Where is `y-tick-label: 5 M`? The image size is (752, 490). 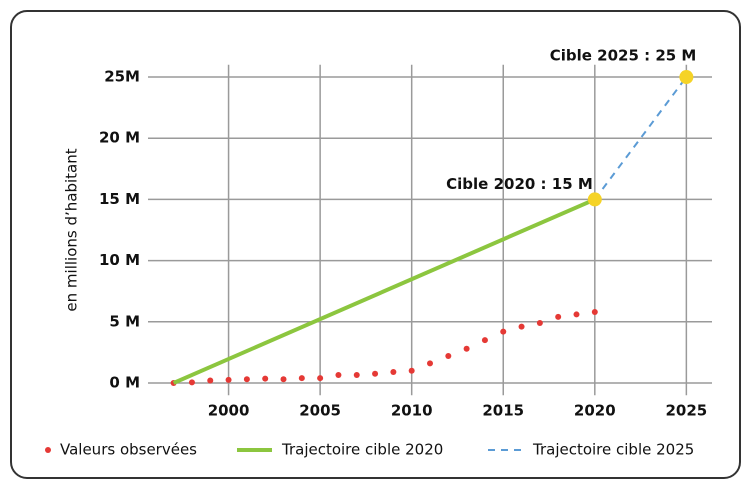 y-tick-label: 5 M is located at coordinates (124, 321).